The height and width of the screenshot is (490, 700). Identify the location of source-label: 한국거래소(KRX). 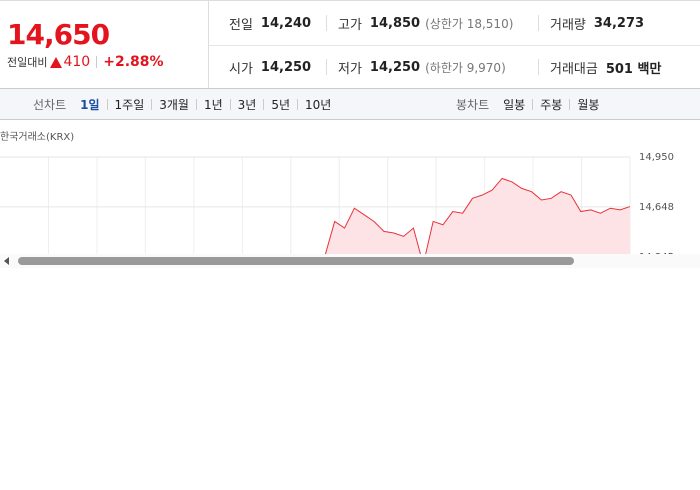
(37, 137).